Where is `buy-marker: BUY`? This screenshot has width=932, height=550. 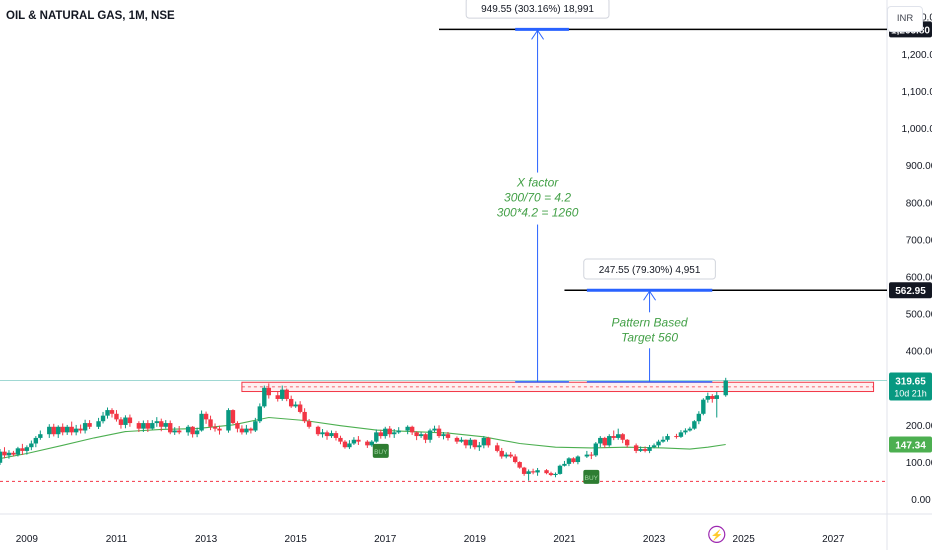 buy-marker: BUY is located at coordinates (380, 450).